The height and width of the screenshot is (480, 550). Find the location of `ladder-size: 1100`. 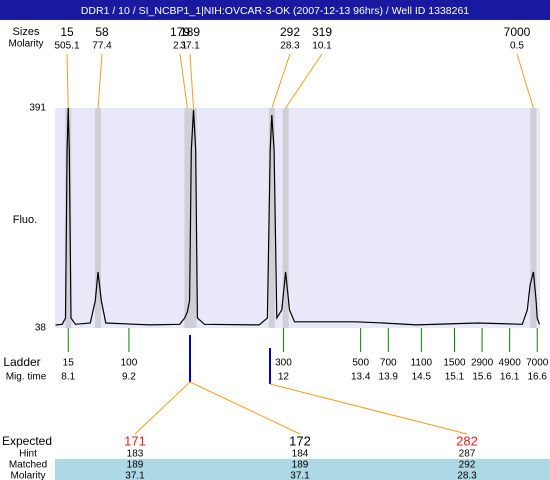

ladder-size: 1100 is located at coordinates (422, 363).